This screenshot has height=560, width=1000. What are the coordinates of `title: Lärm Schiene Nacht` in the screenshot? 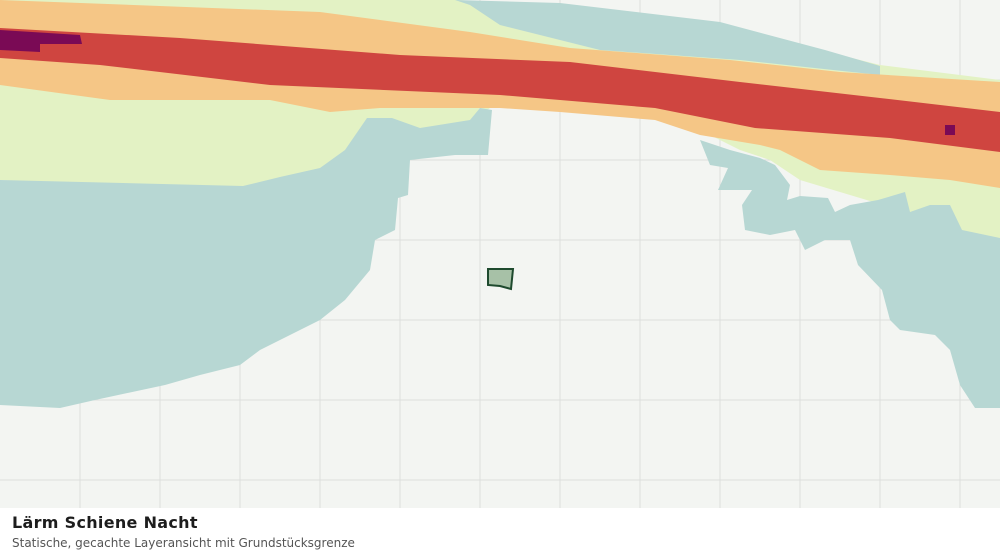 It's located at (105, 522).